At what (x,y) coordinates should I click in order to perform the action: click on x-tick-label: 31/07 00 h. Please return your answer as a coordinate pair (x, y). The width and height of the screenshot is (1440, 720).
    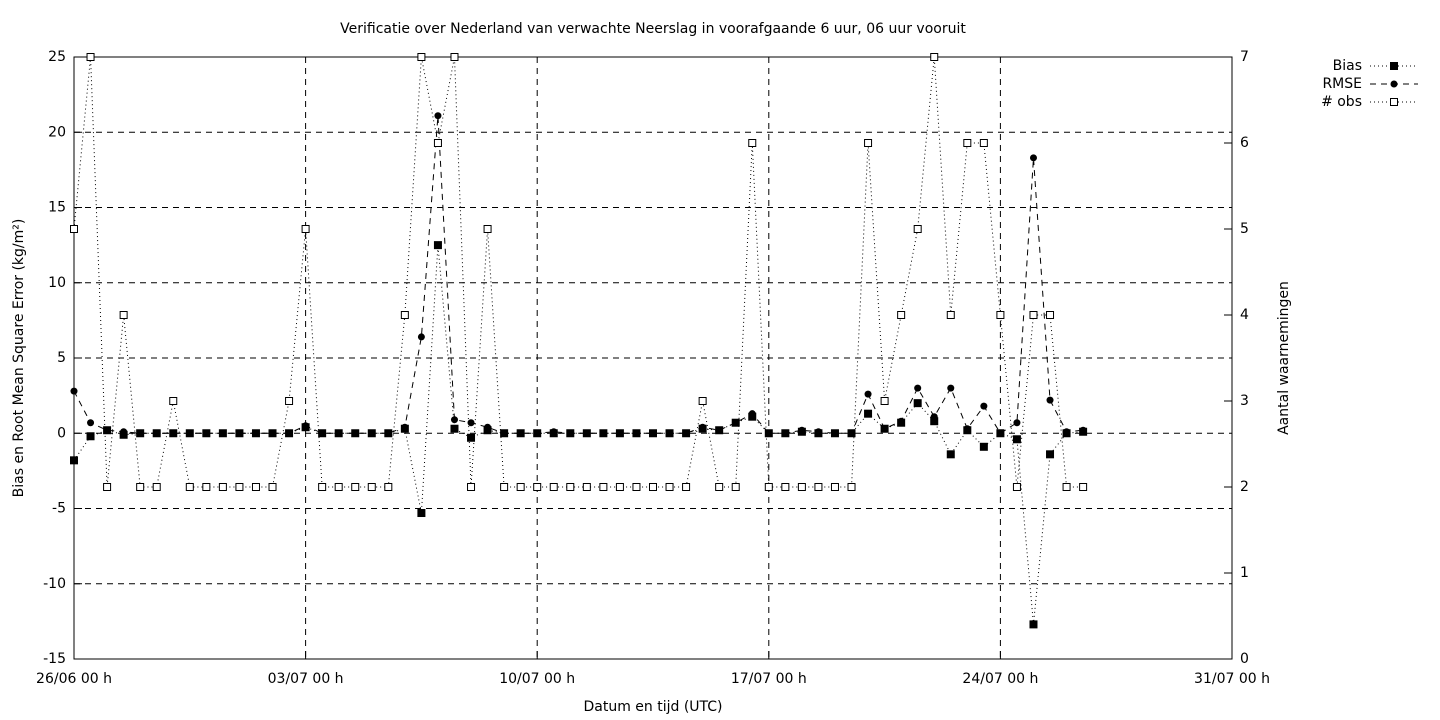
    Looking at the image, I should click on (1232, 679).